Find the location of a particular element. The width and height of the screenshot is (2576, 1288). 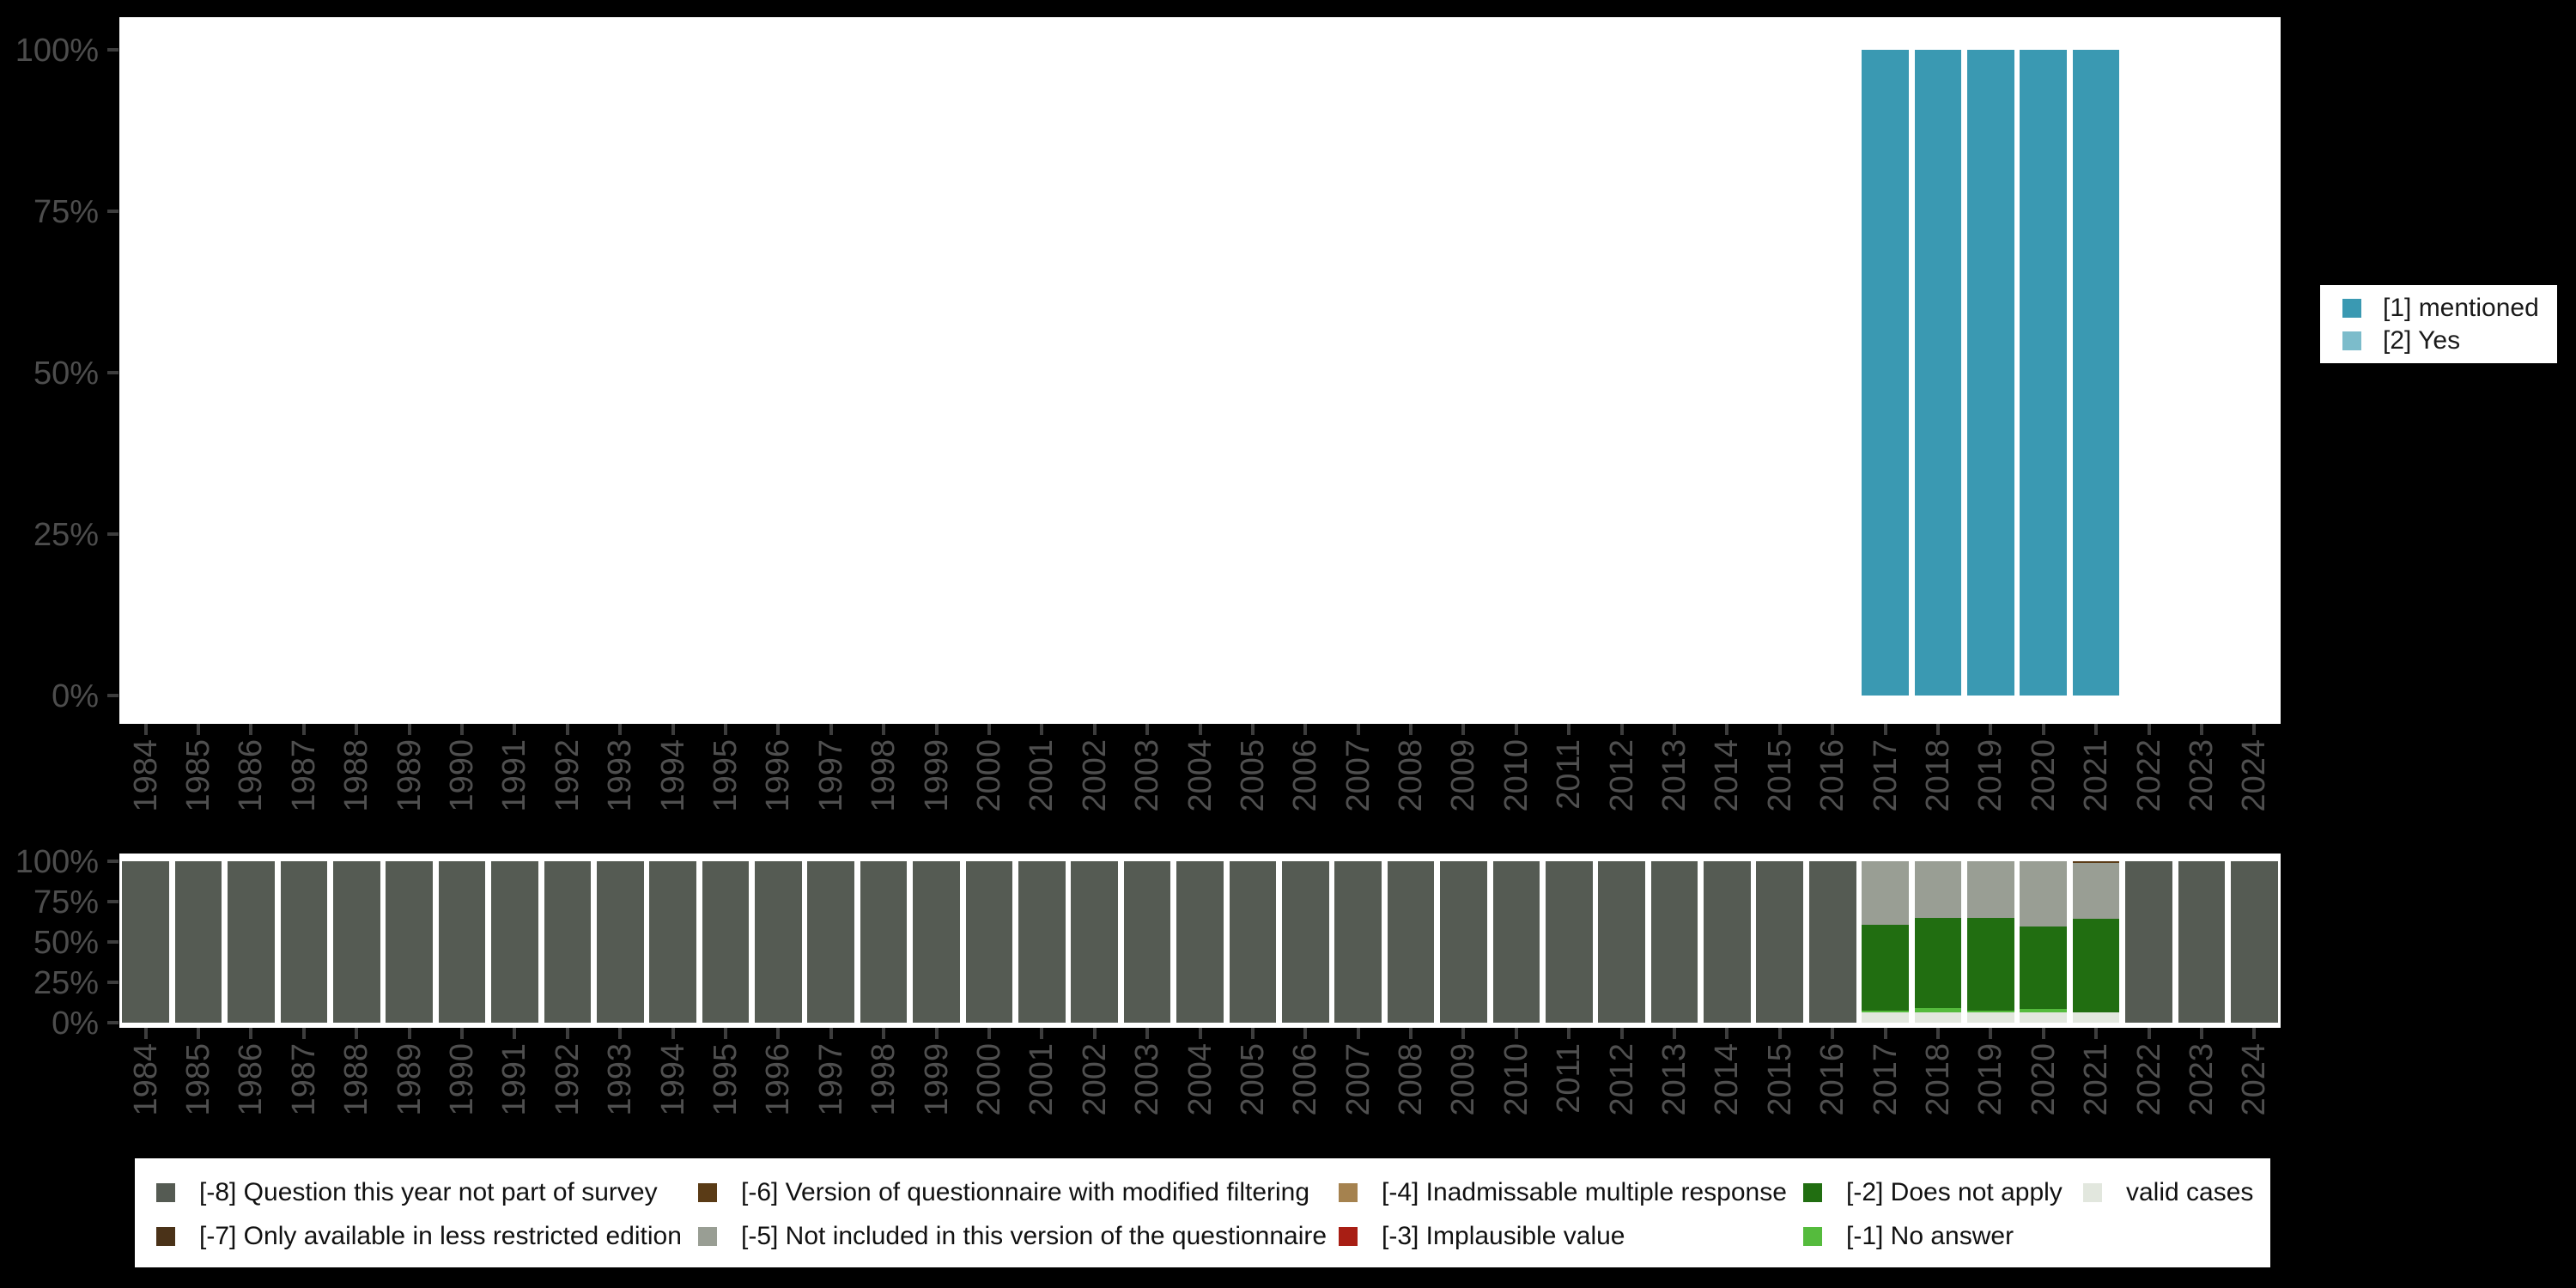

year-tick-label: 2016 is located at coordinates (1833, 1079).